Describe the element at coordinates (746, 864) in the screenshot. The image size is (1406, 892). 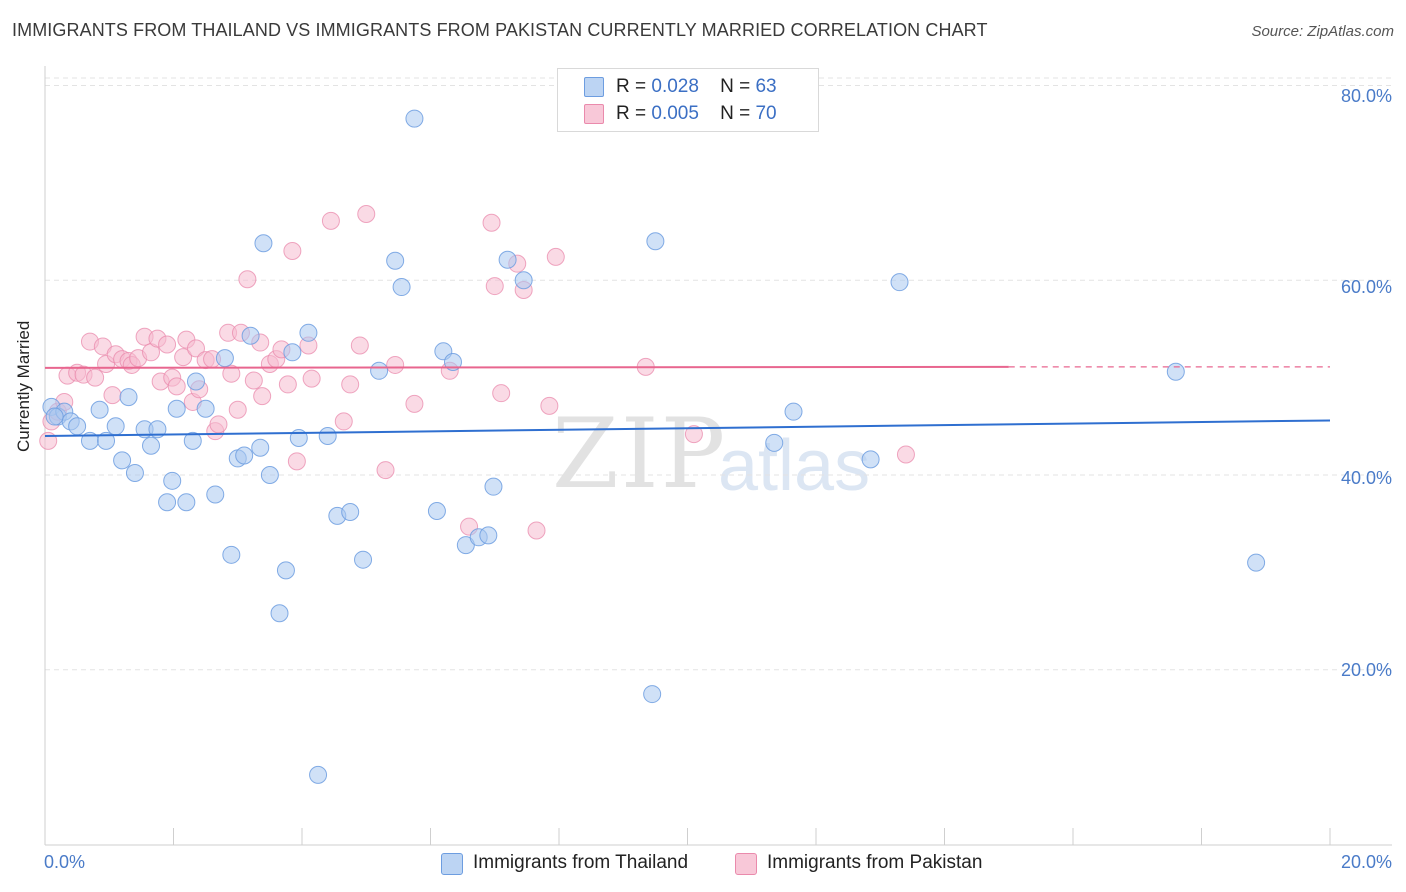
I see `pakistan-legend-swatch` at that location.